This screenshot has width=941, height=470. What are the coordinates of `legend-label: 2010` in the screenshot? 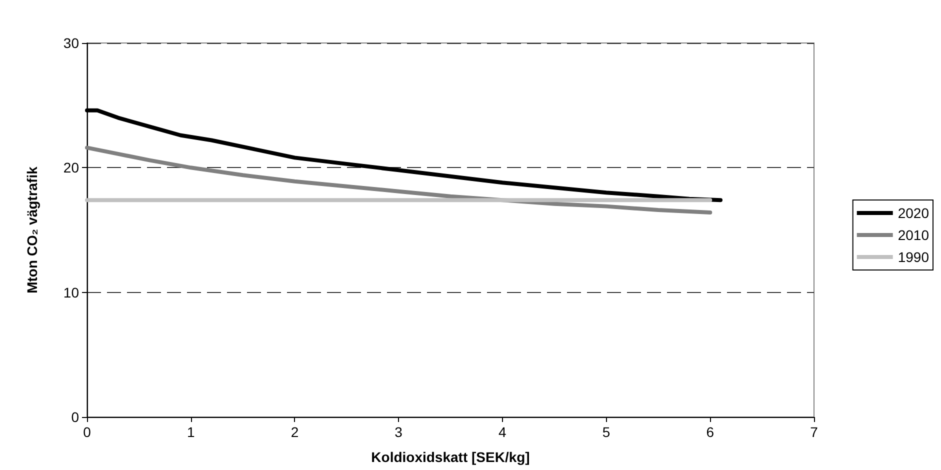 It's located at (914, 235).